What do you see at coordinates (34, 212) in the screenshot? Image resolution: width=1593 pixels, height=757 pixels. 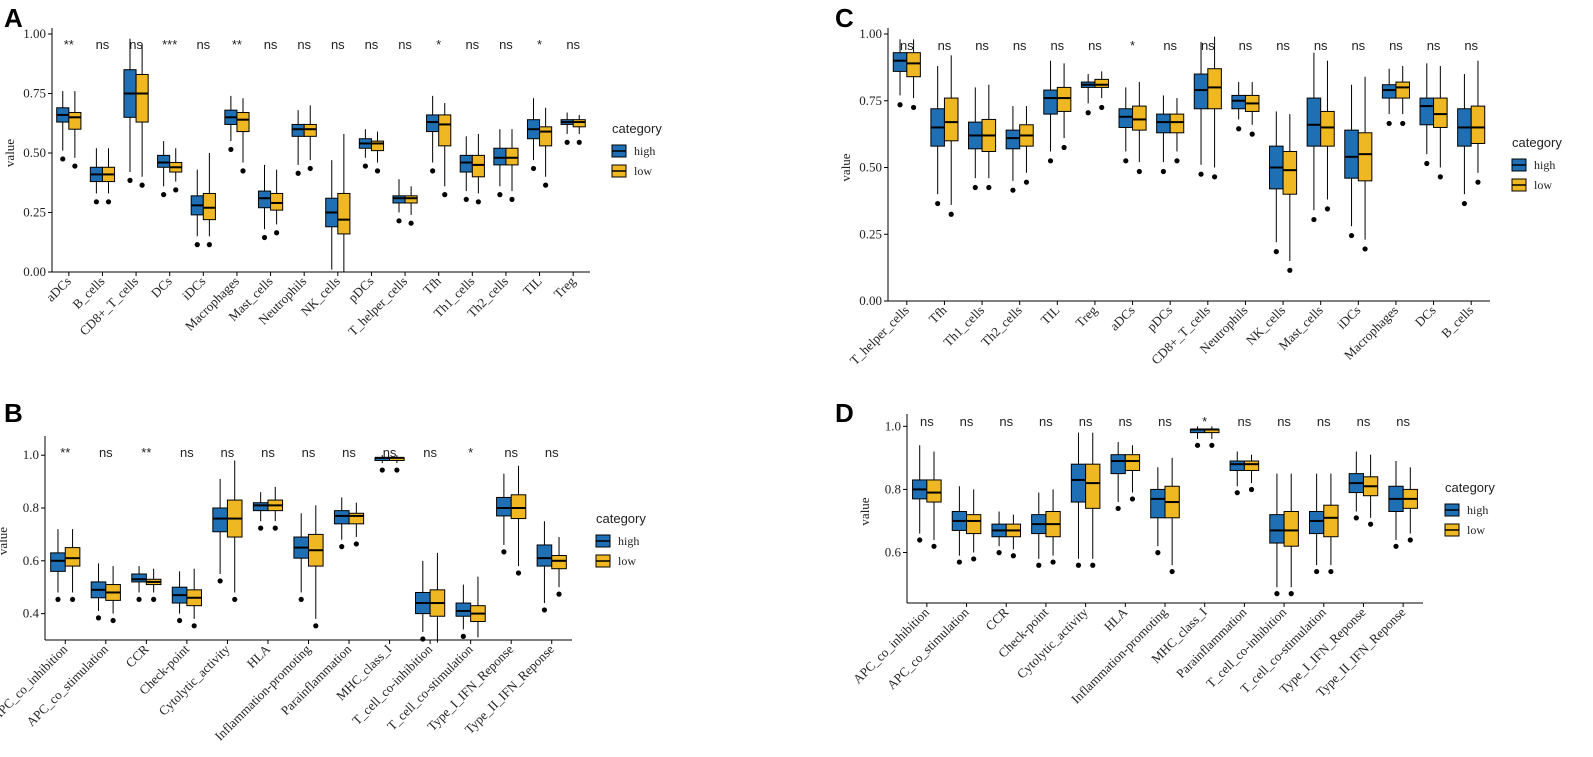 I see `y-tick-label: 0.25` at bounding box center [34, 212].